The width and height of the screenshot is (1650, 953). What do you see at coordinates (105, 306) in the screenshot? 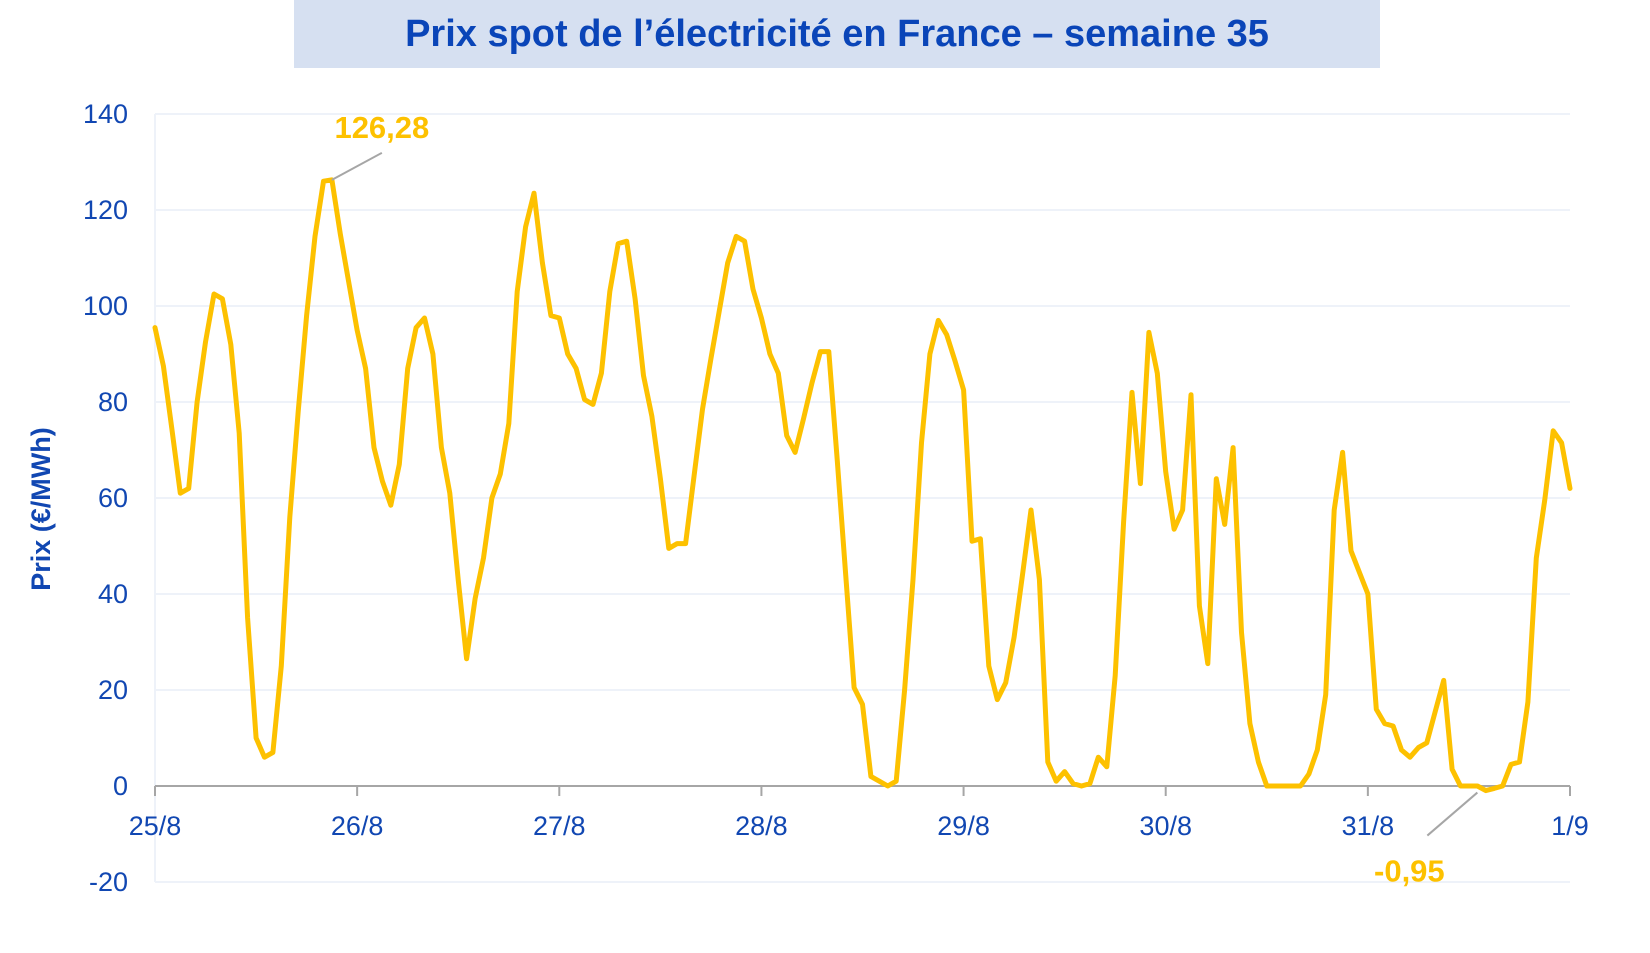
I see `y-tick-label: 100` at bounding box center [105, 306].